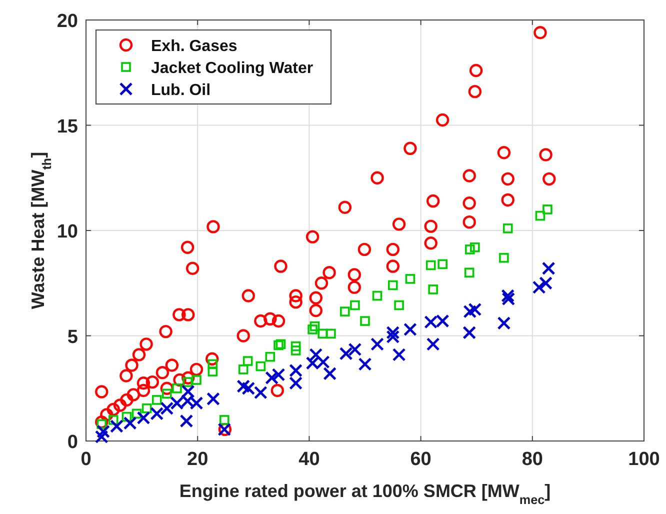 The image size is (666, 514). What do you see at coordinates (72, 337) in the screenshot?
I see `y-tick-label: 5` at bounding box center [72, 337].